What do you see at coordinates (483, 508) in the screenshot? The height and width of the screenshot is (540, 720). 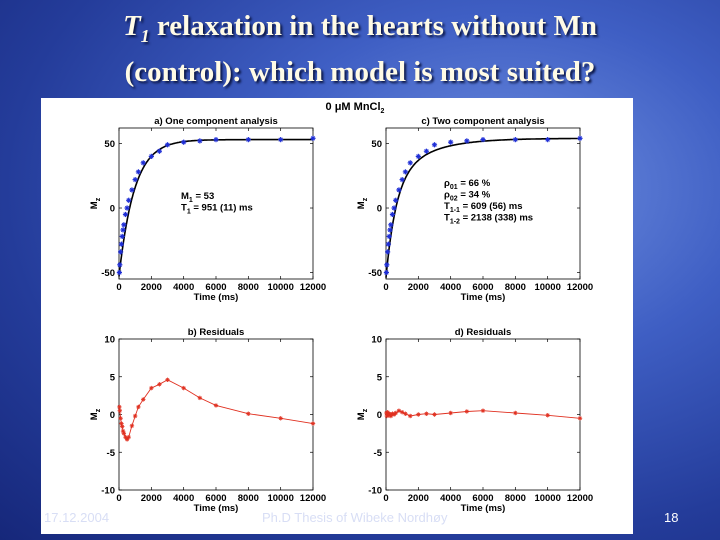 I see `plot-d-xlabel: Time (ms)` at bounding box center [483, 508].